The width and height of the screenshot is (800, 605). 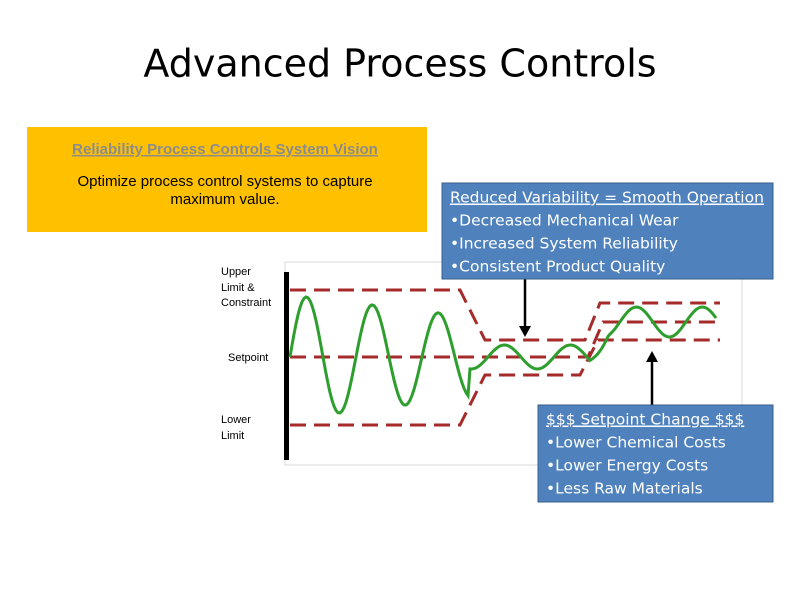 What do you see at coordinates (564, 221) in the screenshot?
I see `callout-item: •Decreased Mechanical Wear` at bounding box center [564, 221].